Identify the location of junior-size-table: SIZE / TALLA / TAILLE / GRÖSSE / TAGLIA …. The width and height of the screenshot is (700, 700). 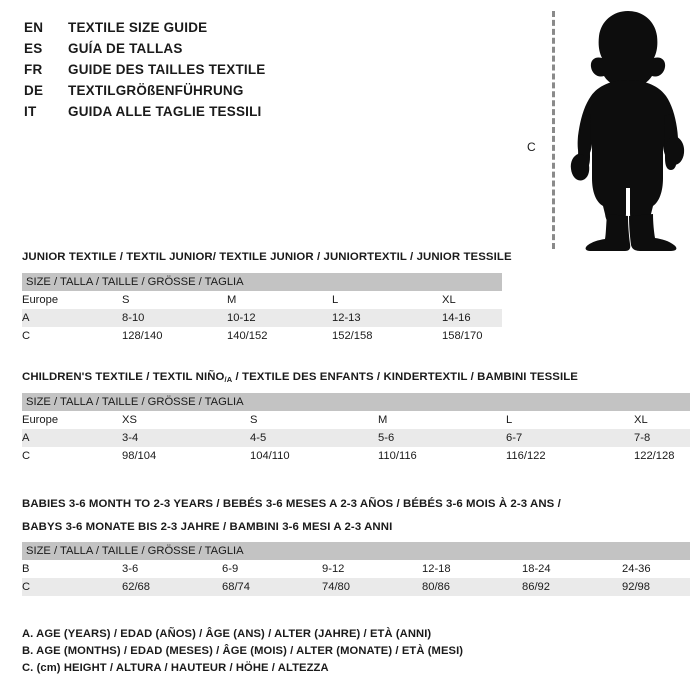
(262, 308).